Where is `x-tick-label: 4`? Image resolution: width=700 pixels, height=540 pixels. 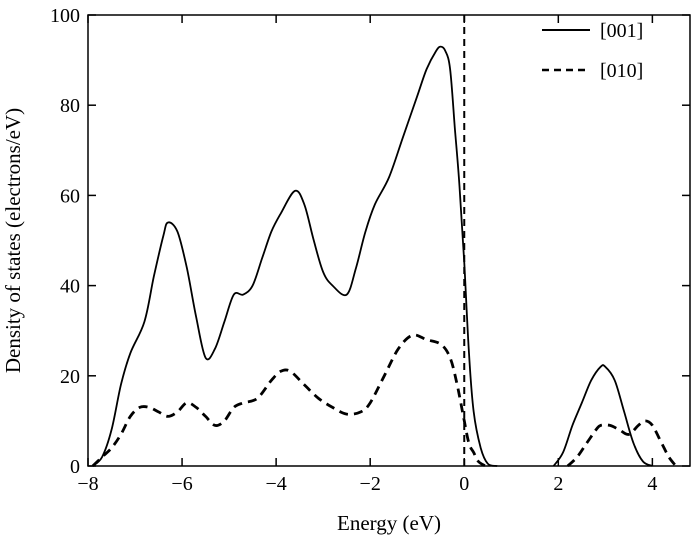 x-tick-label: 4 is located at coordinates (652, 484).